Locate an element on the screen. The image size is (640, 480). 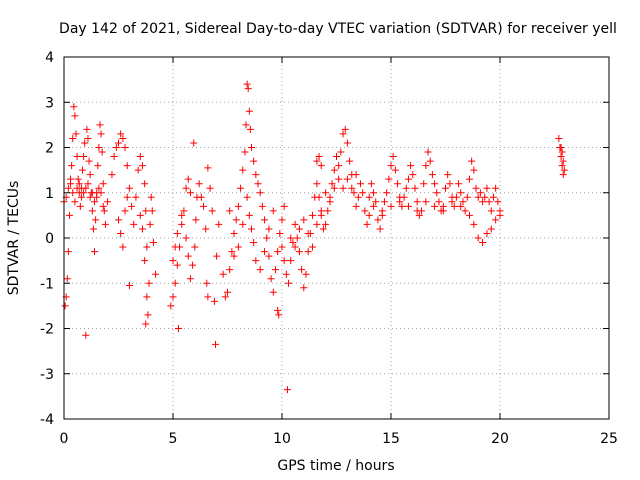
x-tick-label: 5 is located at coordinates (173, 439).